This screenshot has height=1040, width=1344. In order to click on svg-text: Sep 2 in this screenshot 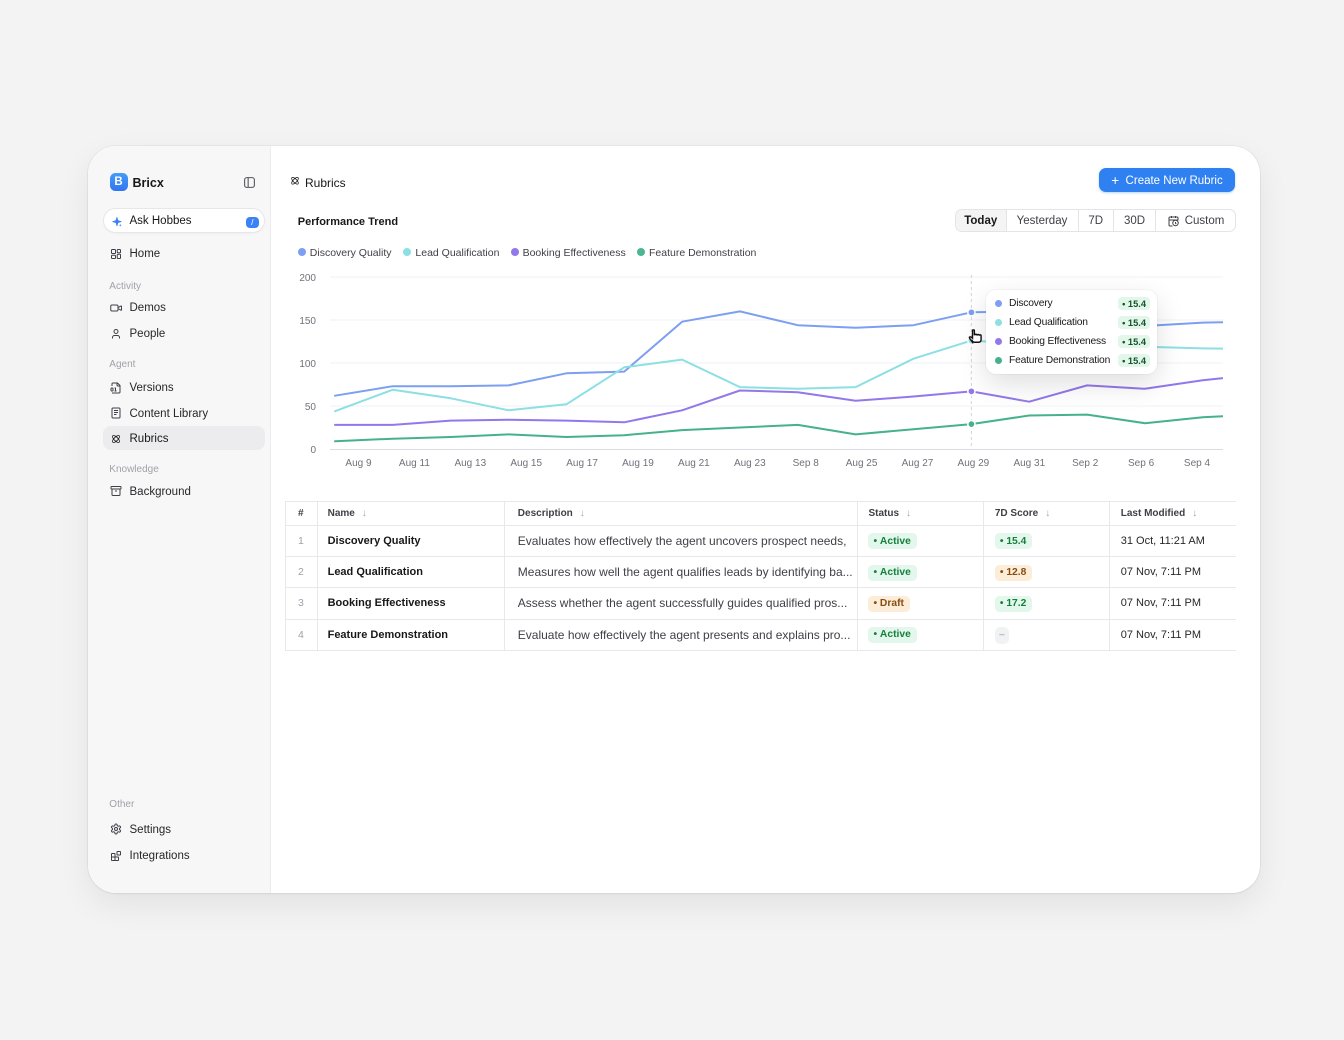, I will do `click(1085, 463)`.